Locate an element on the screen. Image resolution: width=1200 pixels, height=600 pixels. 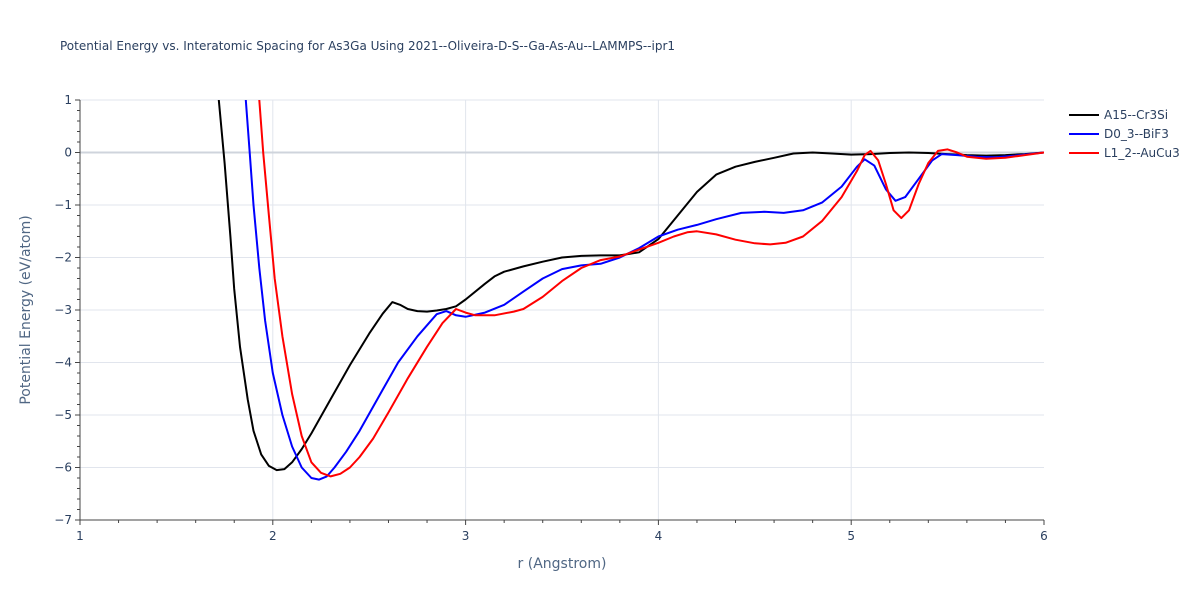
legend-item-2: D0_3--BiF3 is located at coordinates (1119, 134).